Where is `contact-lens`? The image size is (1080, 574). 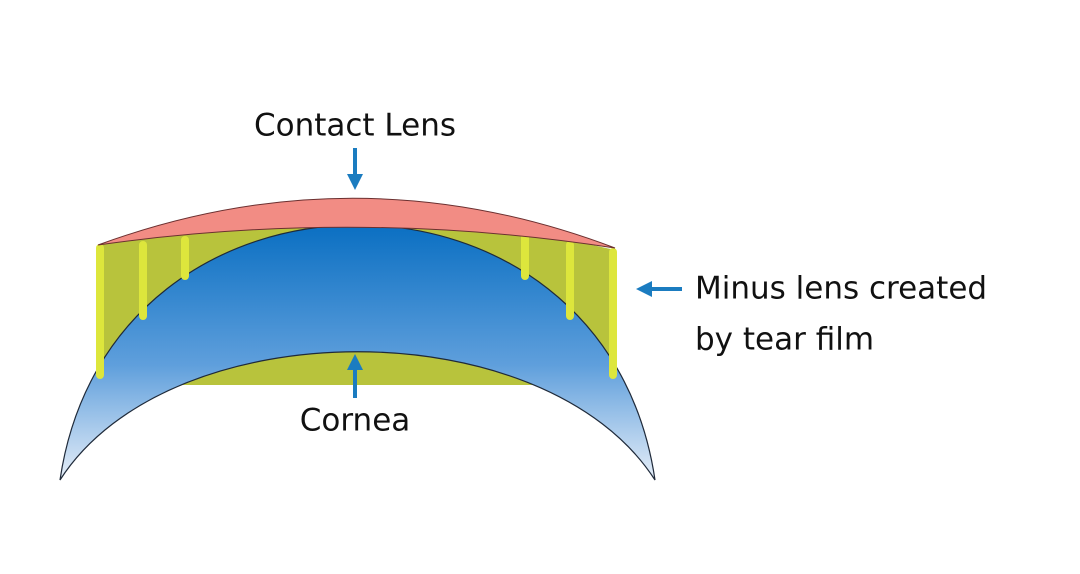 contact-lens is located at coordinates (356, 223).